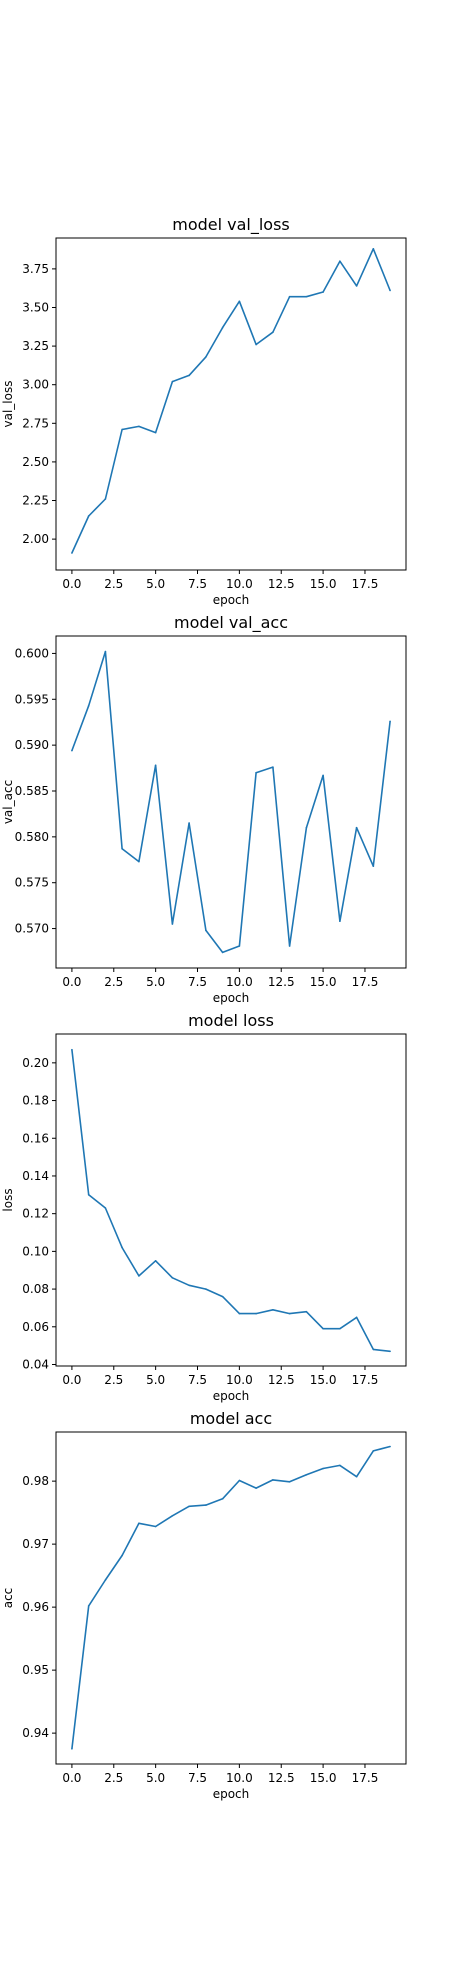 The width and height of the screenshot is (450, 1980). What do you see at coordinates (32, 745) in the screenshot?
I see `y-tick-label: 0.590` at bounding box center [32, 745].